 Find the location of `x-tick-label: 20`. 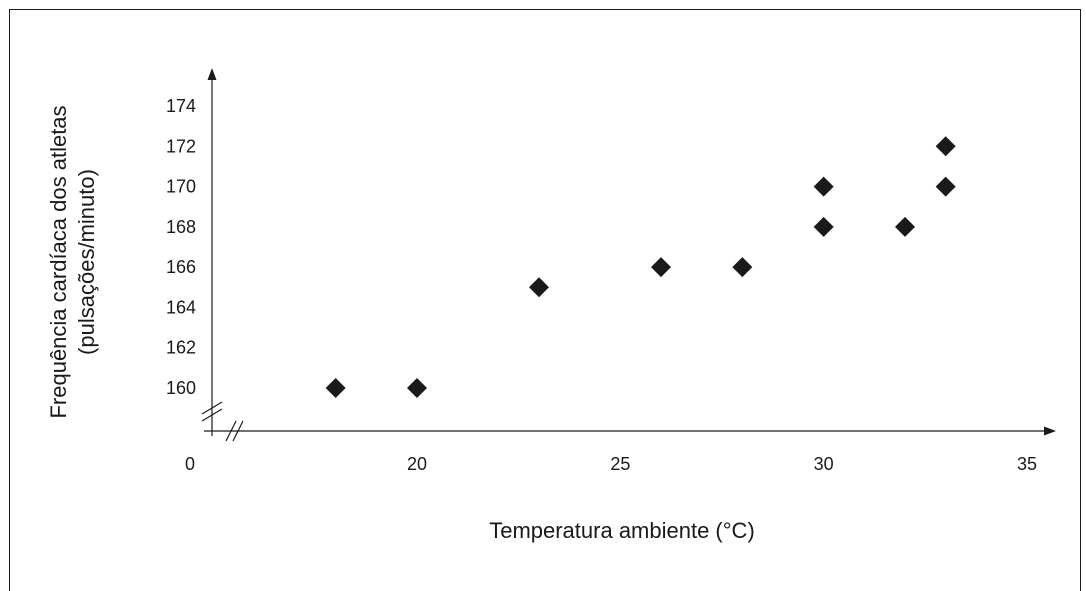

x-tick-label: 20 is located at coordinates (417, 464).